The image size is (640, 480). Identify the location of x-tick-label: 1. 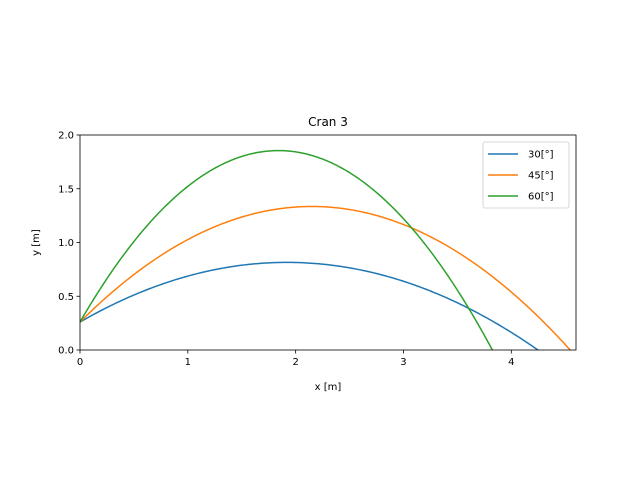
(188, 362).